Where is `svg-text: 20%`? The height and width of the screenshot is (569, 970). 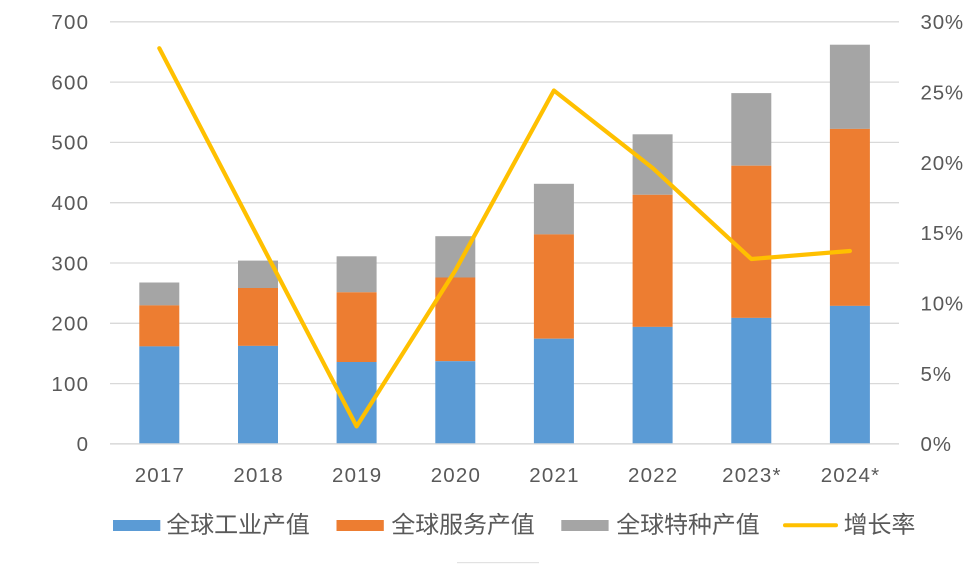 svg-text: 20% is located at coordinates (942, 163).